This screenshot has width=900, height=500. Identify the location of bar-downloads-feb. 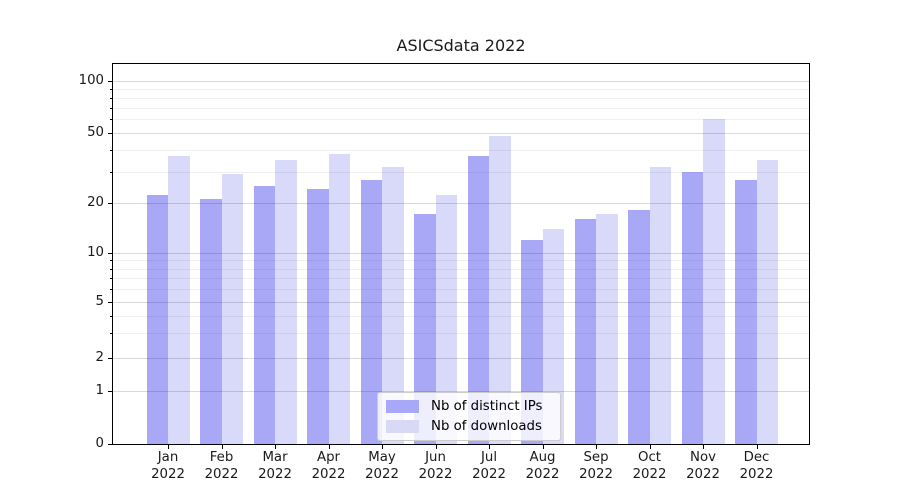
(232, 309).